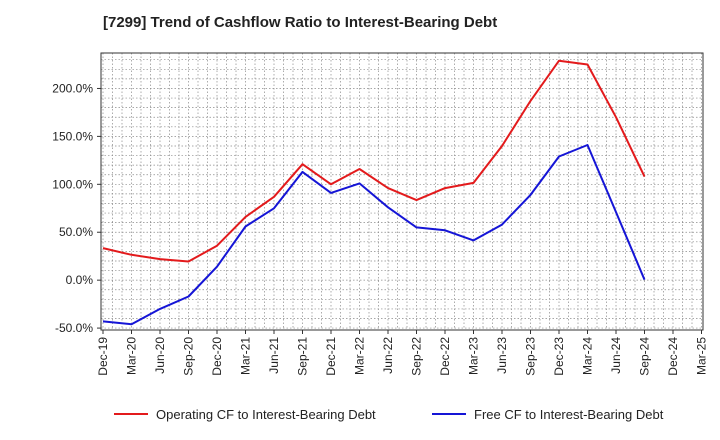 Image resolution: width=720 pixels, height=440 pixels. I want to click on y-tick-label: 0.0%, so click(80, 280).